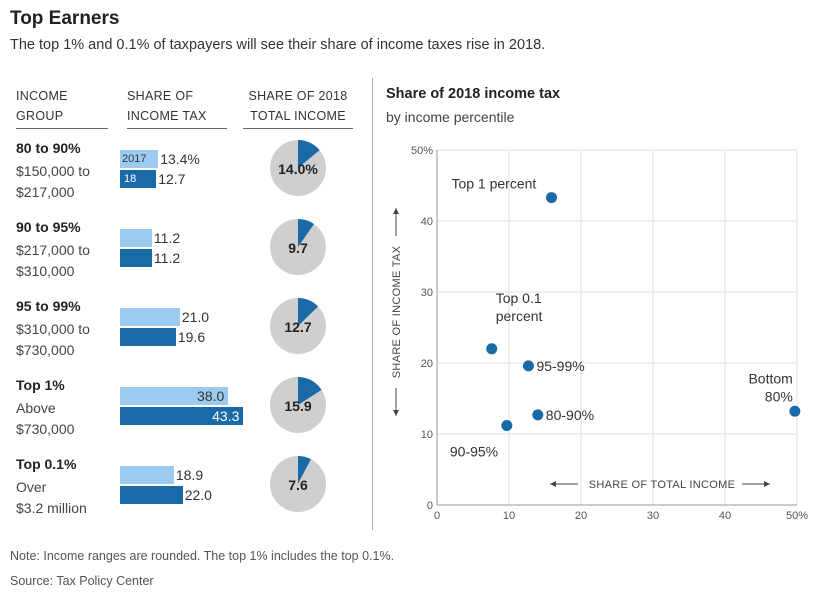 This screenshot has height=606, width=818. What do you see at coordinates (570, 415) in the screenshot?
I see `scatter-point-label: 80-90%` at bounding box center [570, 415].